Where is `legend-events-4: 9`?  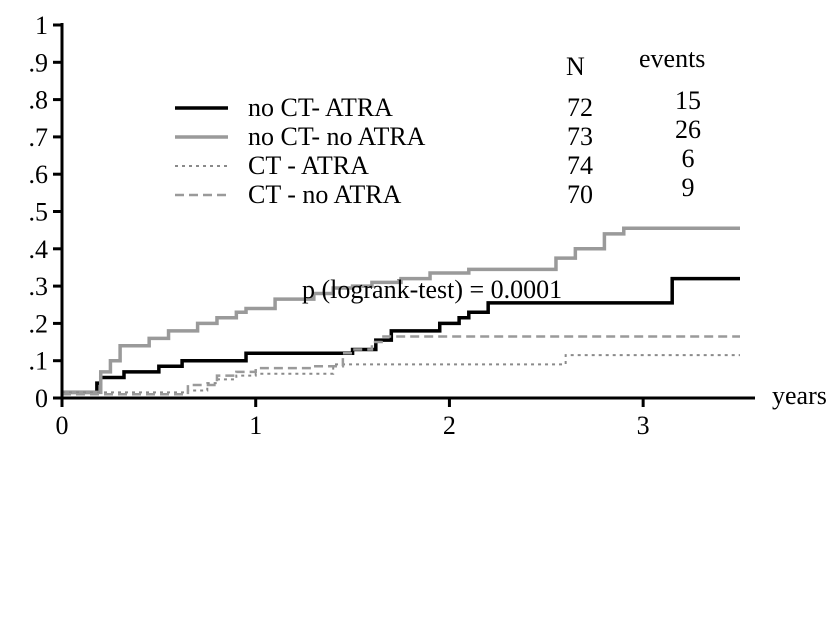
legend-events-4: 9 is located at coordinates (688, 187).